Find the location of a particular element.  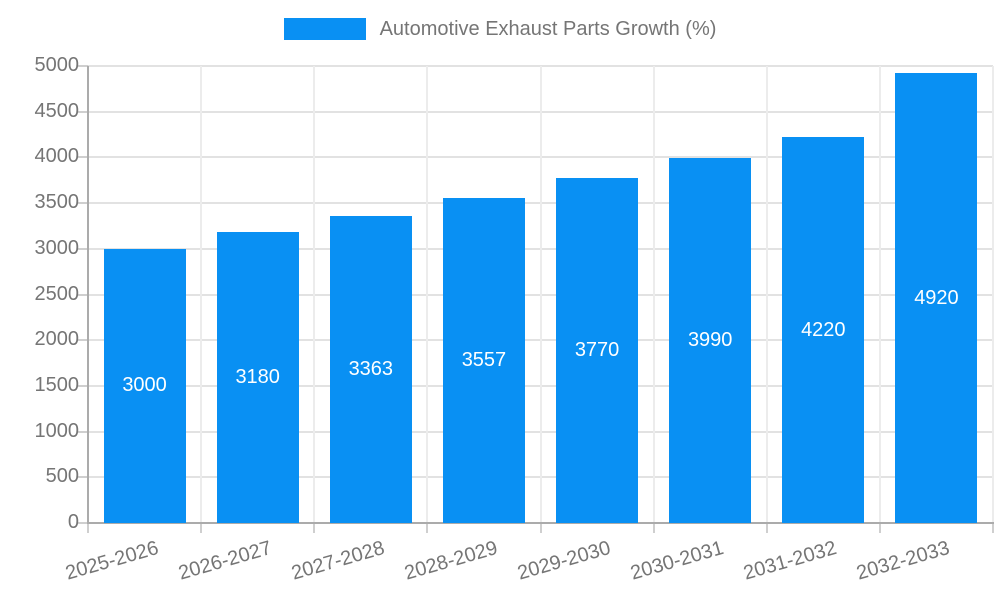

y-axis-line is located at coordinates (88, 294).